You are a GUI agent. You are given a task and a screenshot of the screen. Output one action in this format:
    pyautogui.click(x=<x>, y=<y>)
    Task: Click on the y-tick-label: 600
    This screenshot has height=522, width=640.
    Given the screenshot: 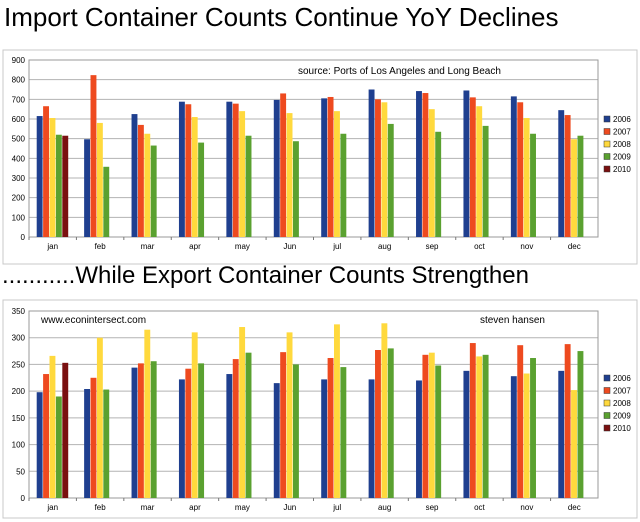 What is the action you would take?
    pyautogui.click(x=19, y=119)
    